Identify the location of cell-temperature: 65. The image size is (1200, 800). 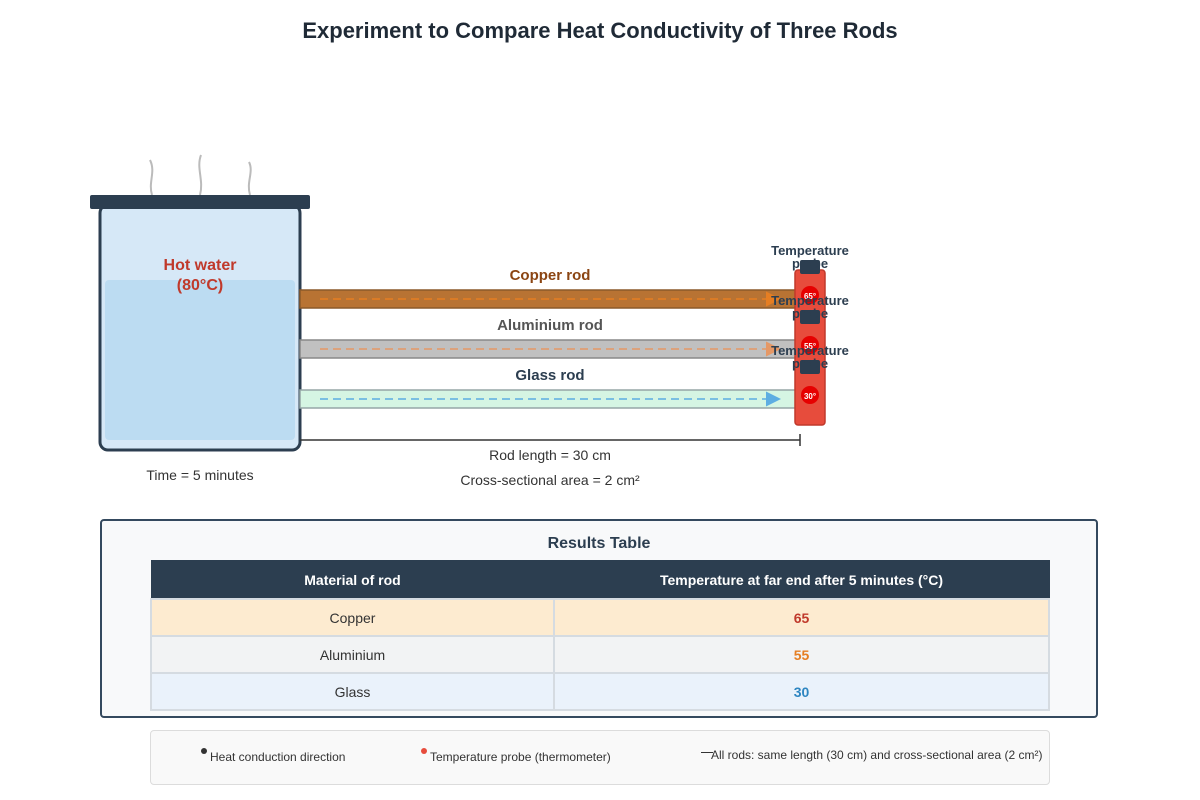
(801, 617).